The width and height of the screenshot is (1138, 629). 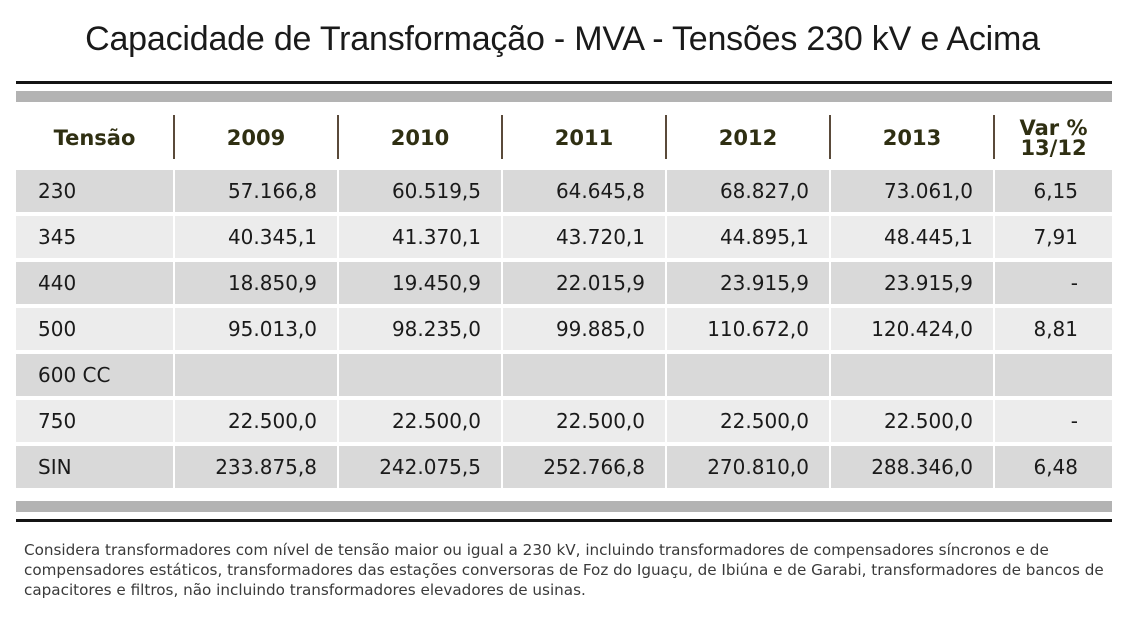 I want to click on bottom-band, so click(x=564, y=506).